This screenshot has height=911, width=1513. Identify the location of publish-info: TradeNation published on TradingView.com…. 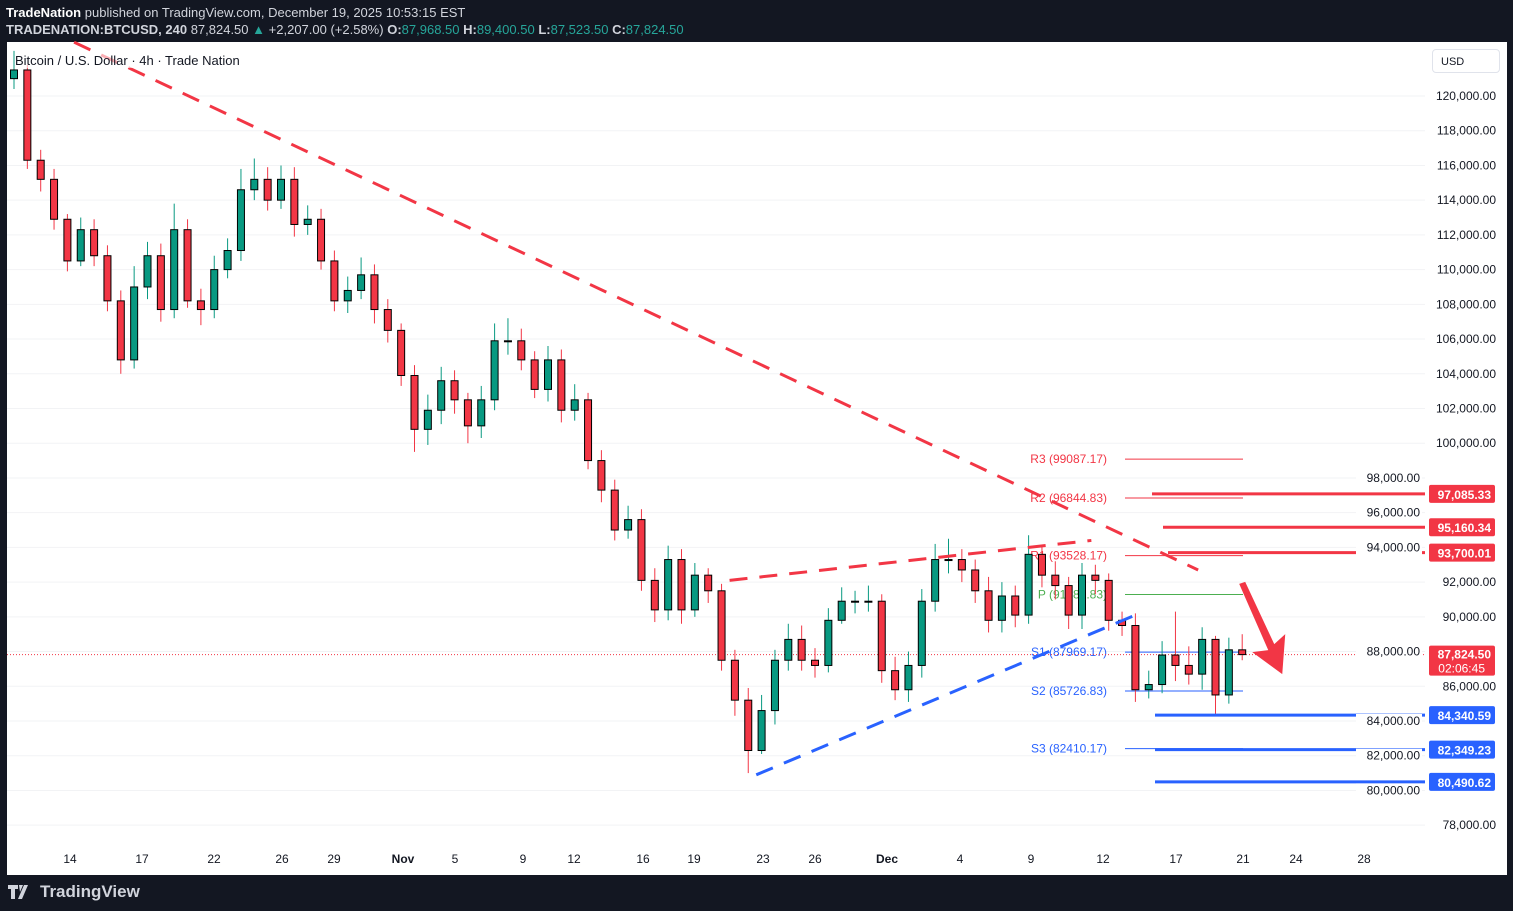
(235, 12).